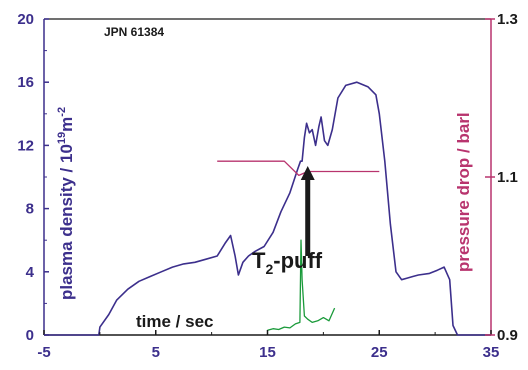 Image resolution: width=528 pixels, height=370 pixels. I want to click on x-tick-label: -5, so click(43, 352).